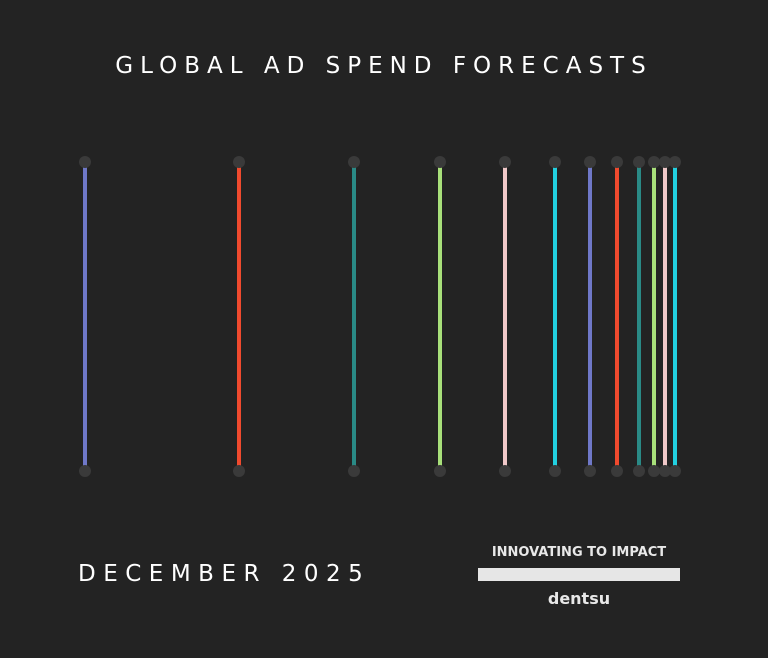 This screenshot has height=658, width=768. Describe the element at coordinates (579, 598) in the screenshot. I see `brand: dentsu` at that location.